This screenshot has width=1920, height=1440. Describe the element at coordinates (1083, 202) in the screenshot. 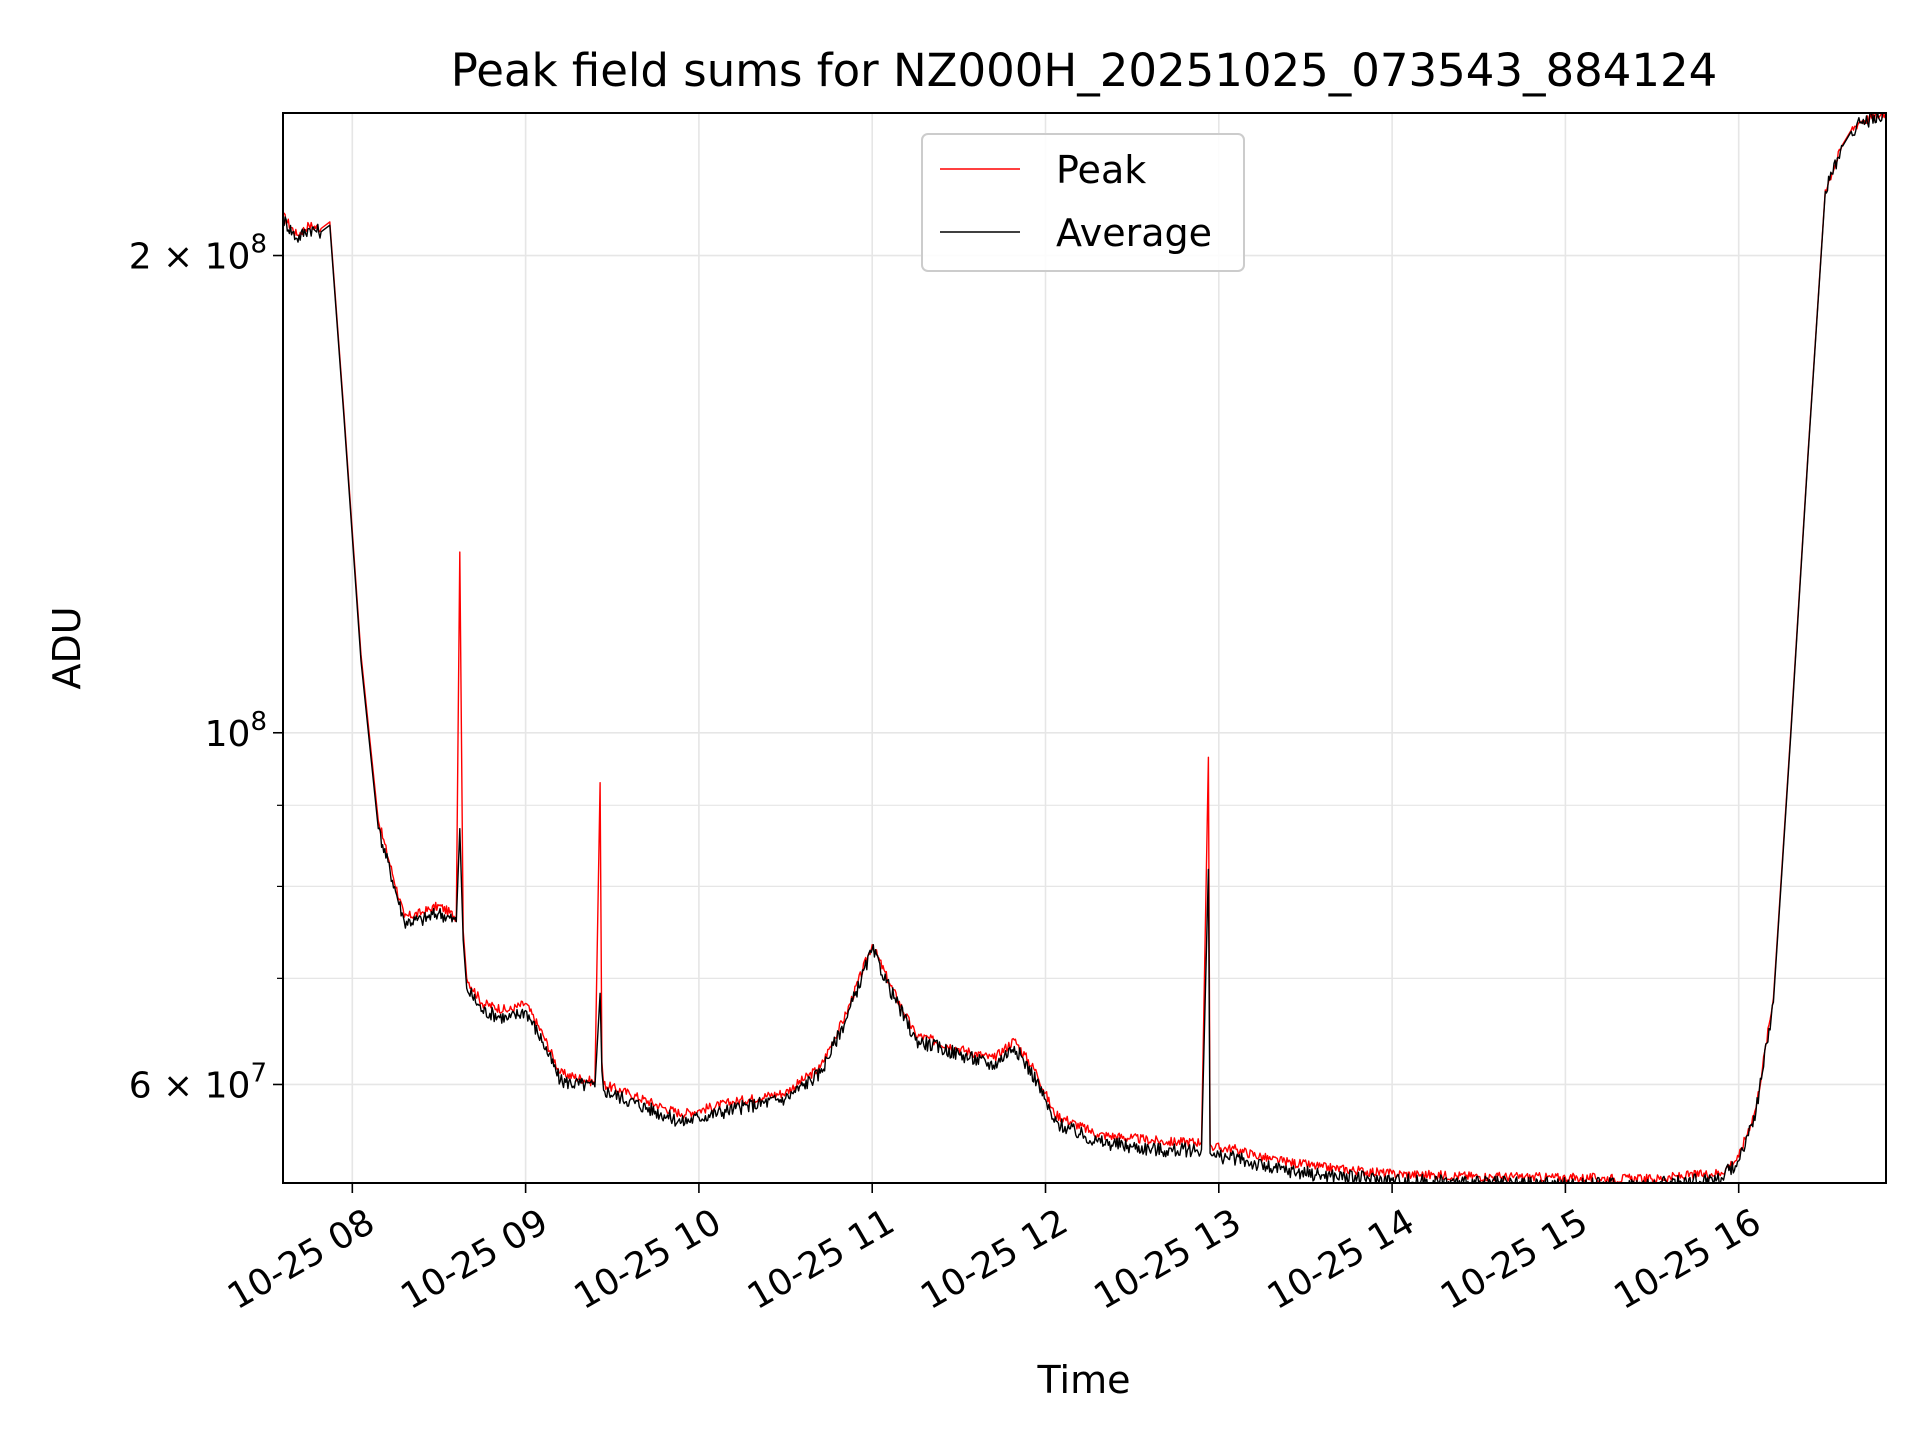

I see `legend: Peak Average` at that location.